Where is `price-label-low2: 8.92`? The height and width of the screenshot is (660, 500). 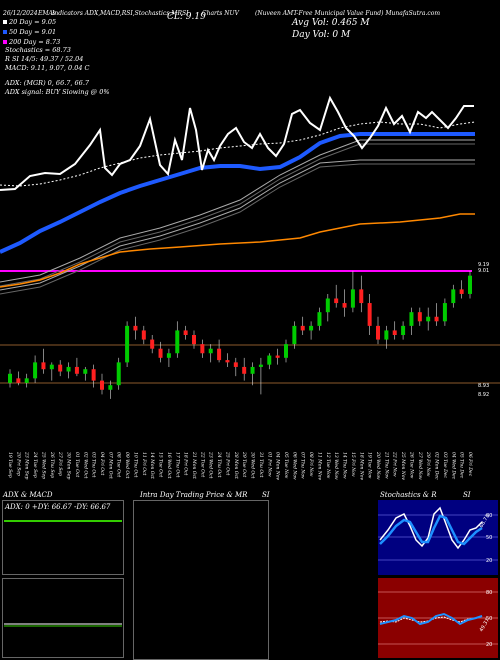 price-label-low2: 8.92 is located at coordinates (483, 395).